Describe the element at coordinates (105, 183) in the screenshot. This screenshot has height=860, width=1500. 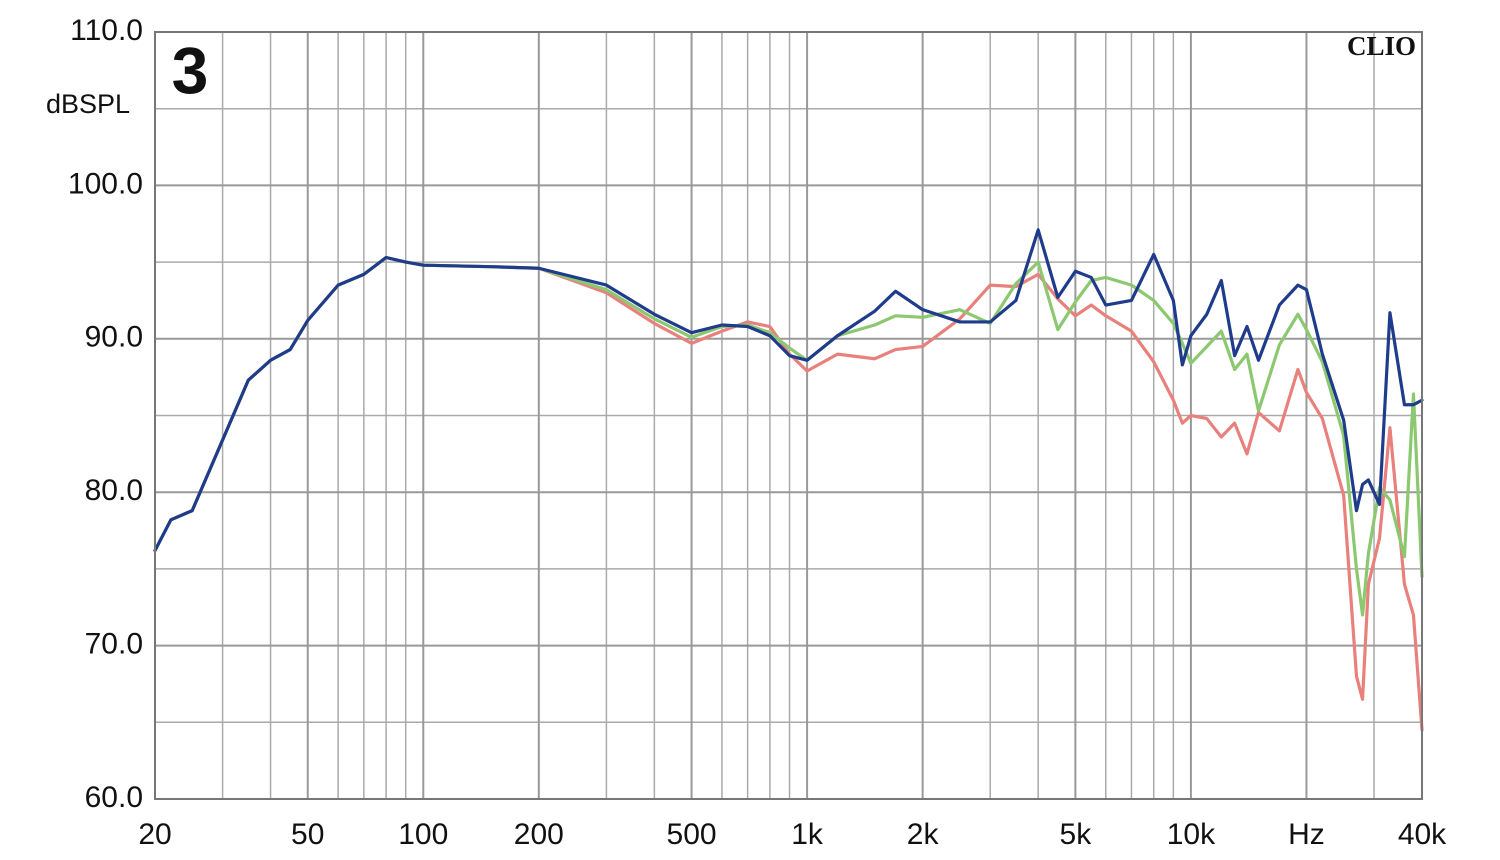
I see `y-tick-label: 100.0` at that location.